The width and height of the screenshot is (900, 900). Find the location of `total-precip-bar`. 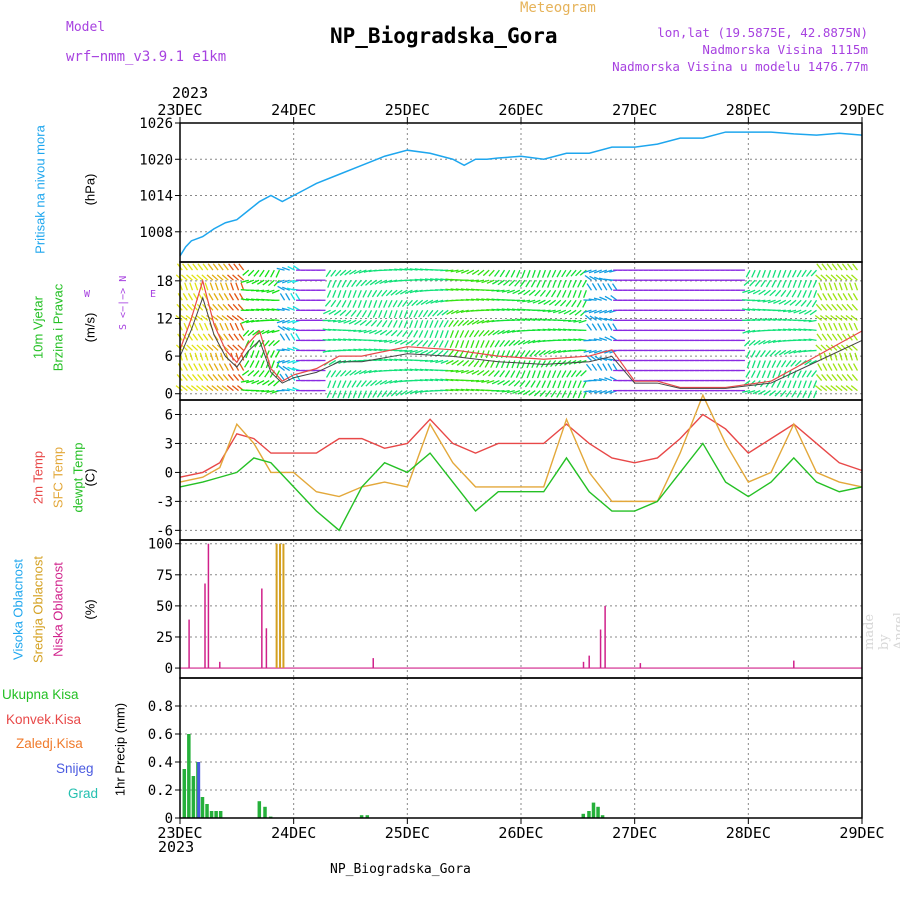

total-precip-bar is located at coordinates (216, 814).